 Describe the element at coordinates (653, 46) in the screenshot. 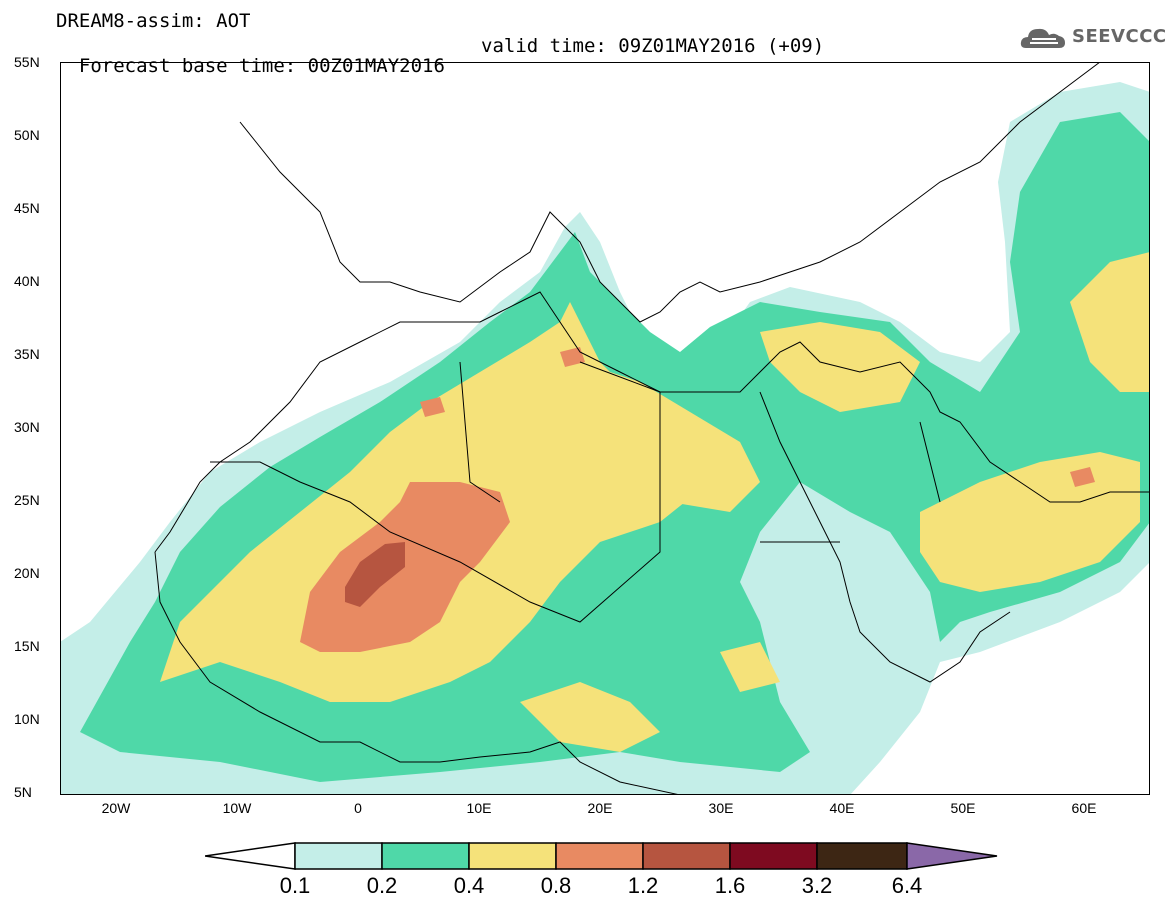

I see `valid-time: valid time: 09Z01MAY2016 (+09)` at that location.